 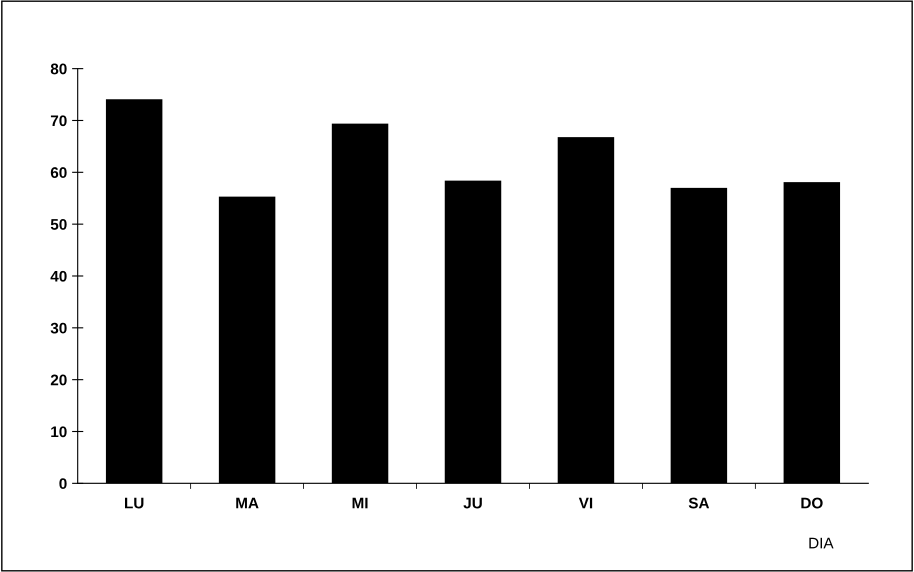 I want to click on x-tick-label: SA, so click(x=699, y=503).